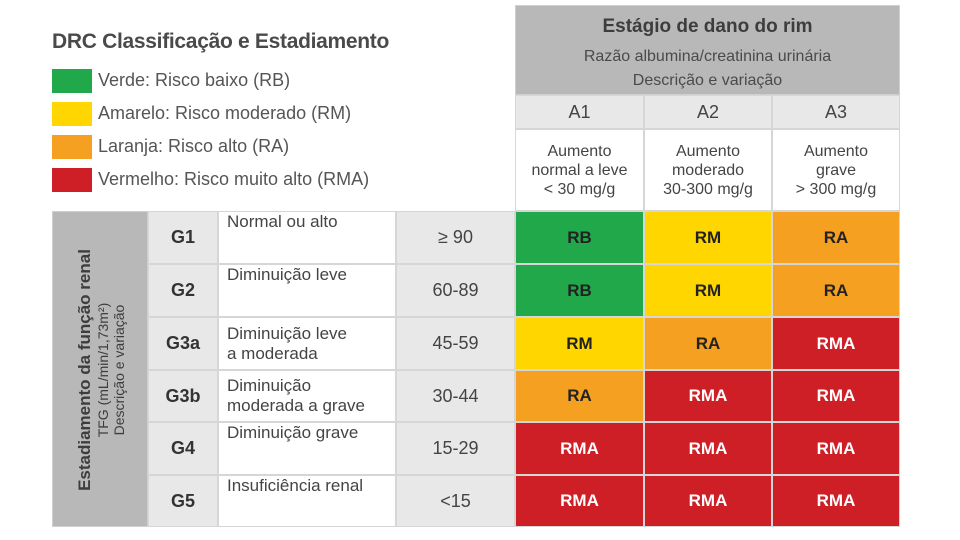 This screenshot has width=960, height=540. Describe the element at coordinates (72, 81) in the screenshot. I see `legend-swatch-green` at that location.